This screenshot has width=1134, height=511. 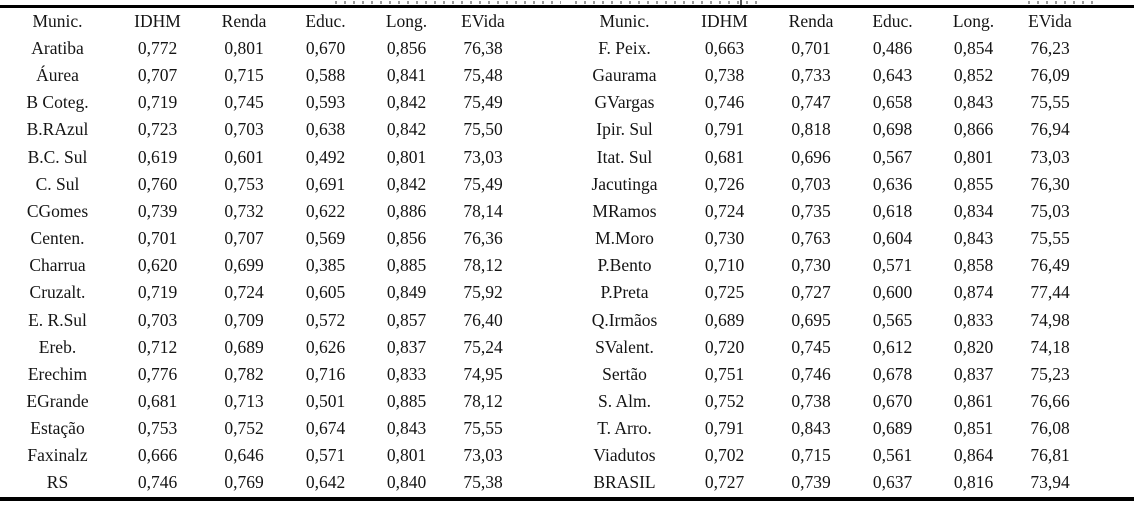 I want to click on column-header: Long., so click(x=406, y=20).